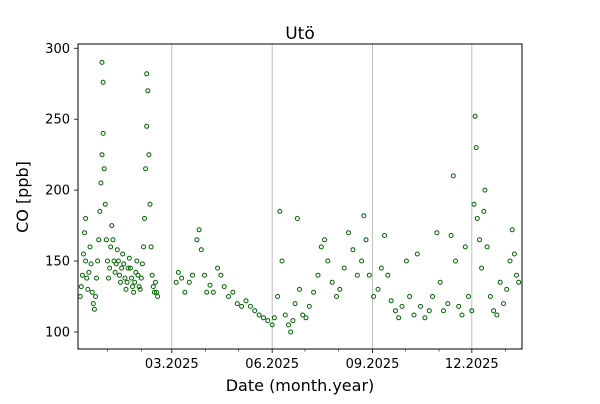 This screenshot has height=404, width=600. Describe the element at coordinates (57, 262) in the screenshot. I see `y-tick-label: 150` at that location.